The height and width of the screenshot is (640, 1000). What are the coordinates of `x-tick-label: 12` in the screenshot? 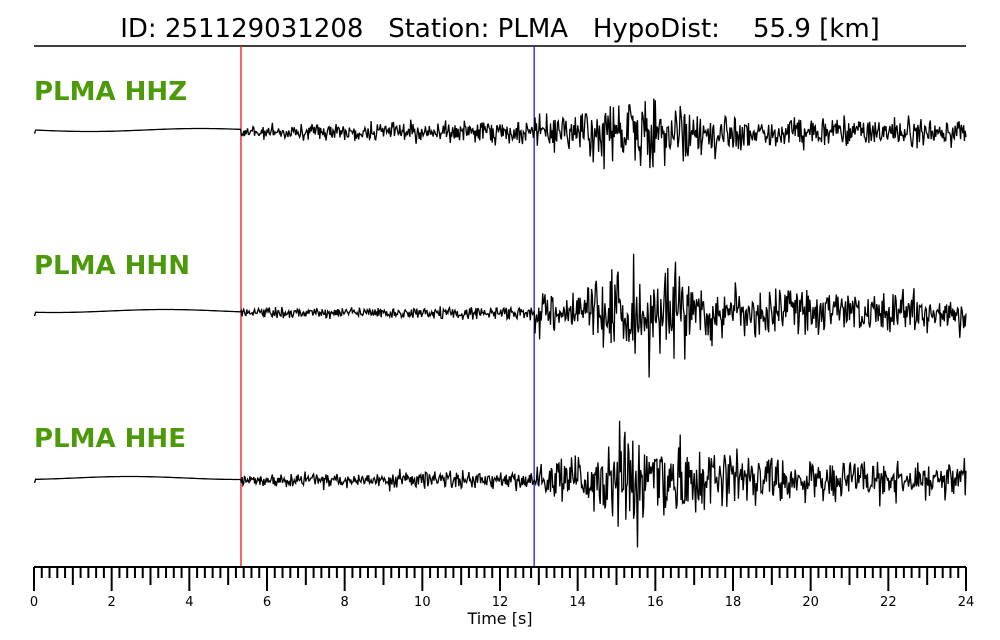 It's located at (500, 602).